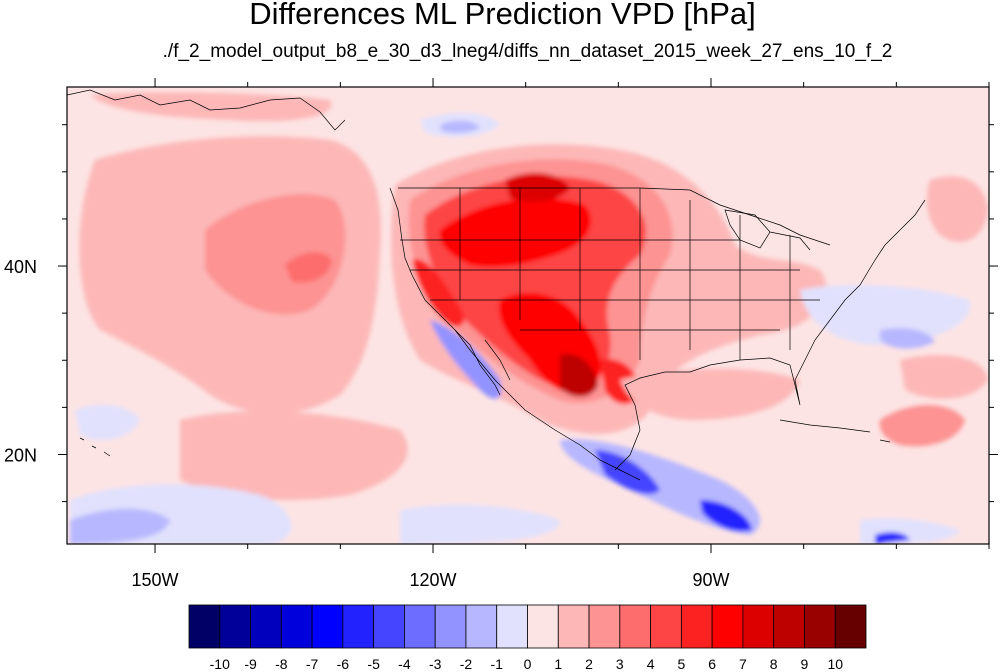  Describe the element at coordinates (835, 431) in the screenshot. I see `caribbean-islands` at that location.